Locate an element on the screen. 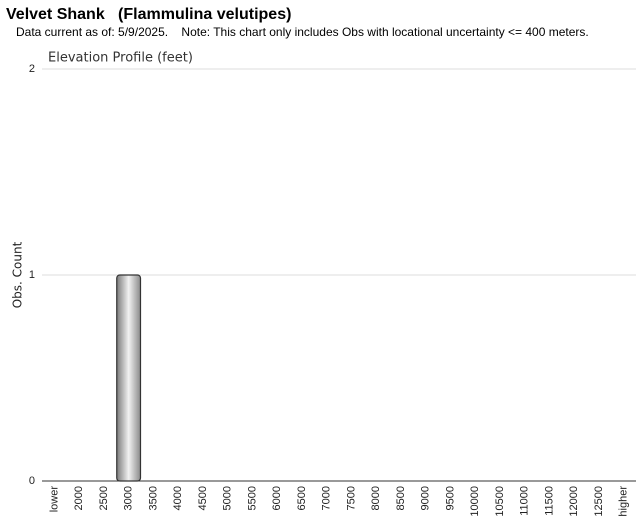 The image size is (640, 523). x-tick-label: 6000 is located at coordinates (277, 498).